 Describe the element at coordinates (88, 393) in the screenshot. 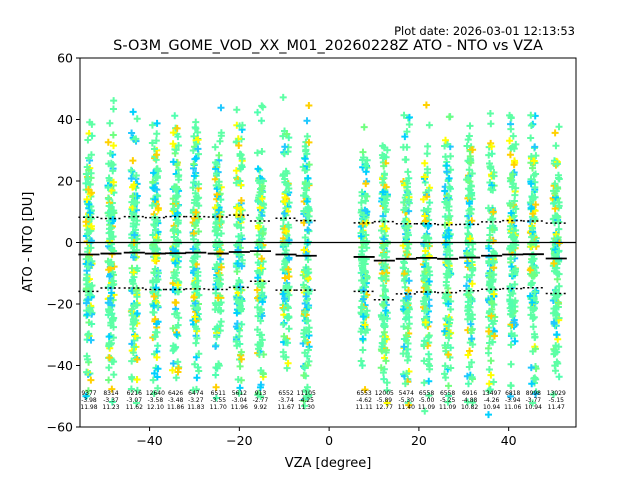

I see `bin-count-label: 9377` at that location.